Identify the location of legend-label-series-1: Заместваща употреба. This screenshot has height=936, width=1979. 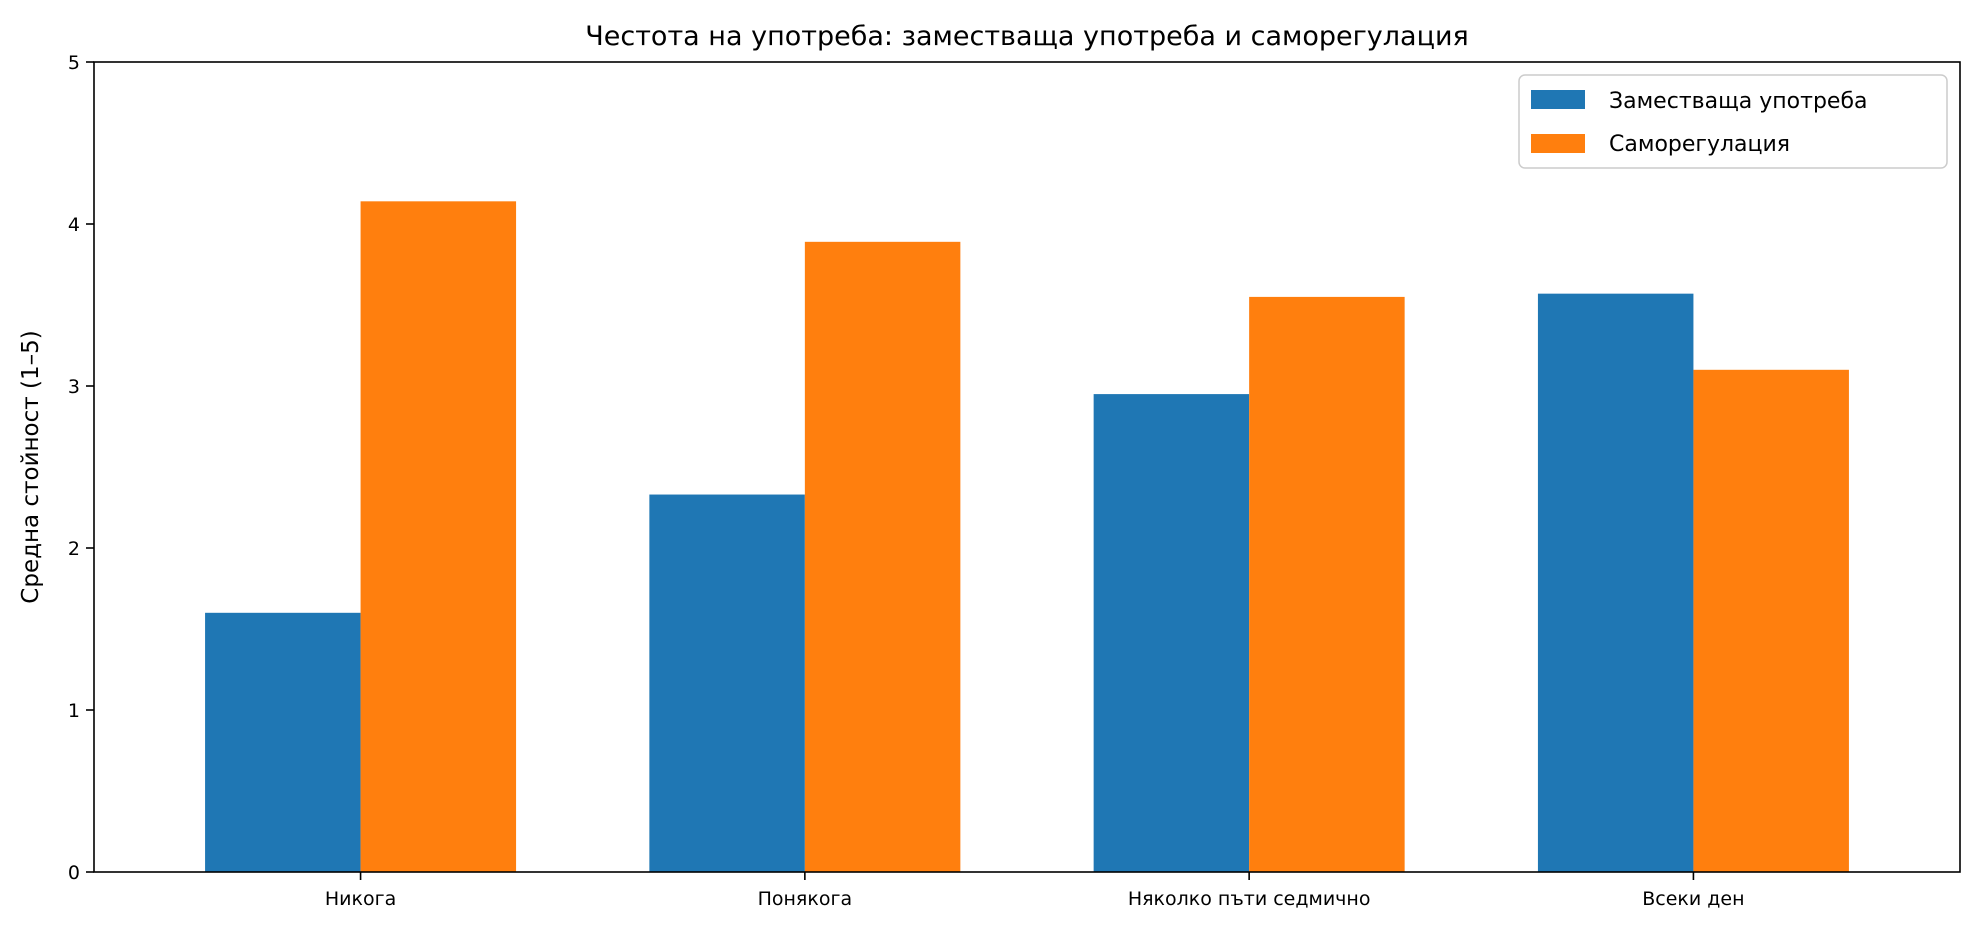
(1738, 101).